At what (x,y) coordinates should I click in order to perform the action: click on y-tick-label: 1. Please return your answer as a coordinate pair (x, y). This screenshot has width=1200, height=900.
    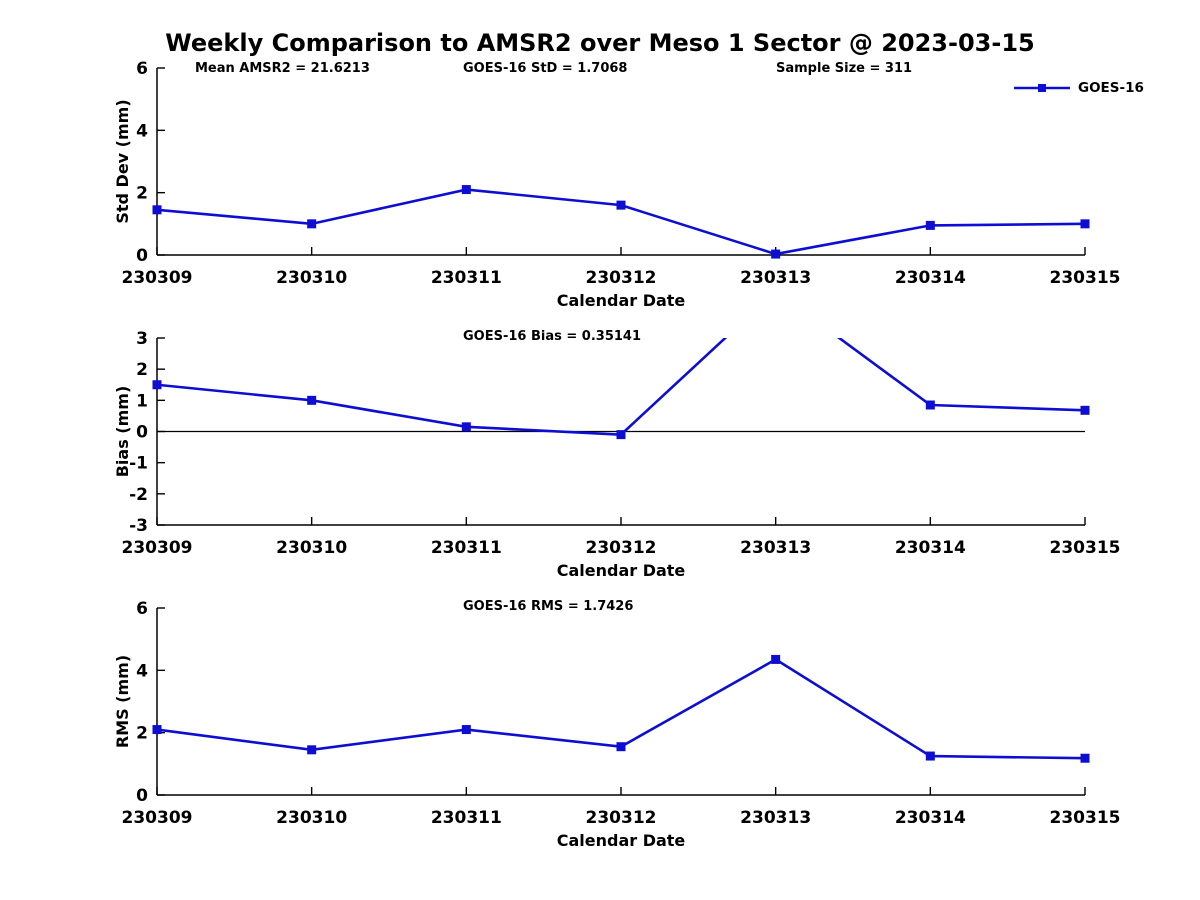
    Looking at the image, I should click on (142, 401).